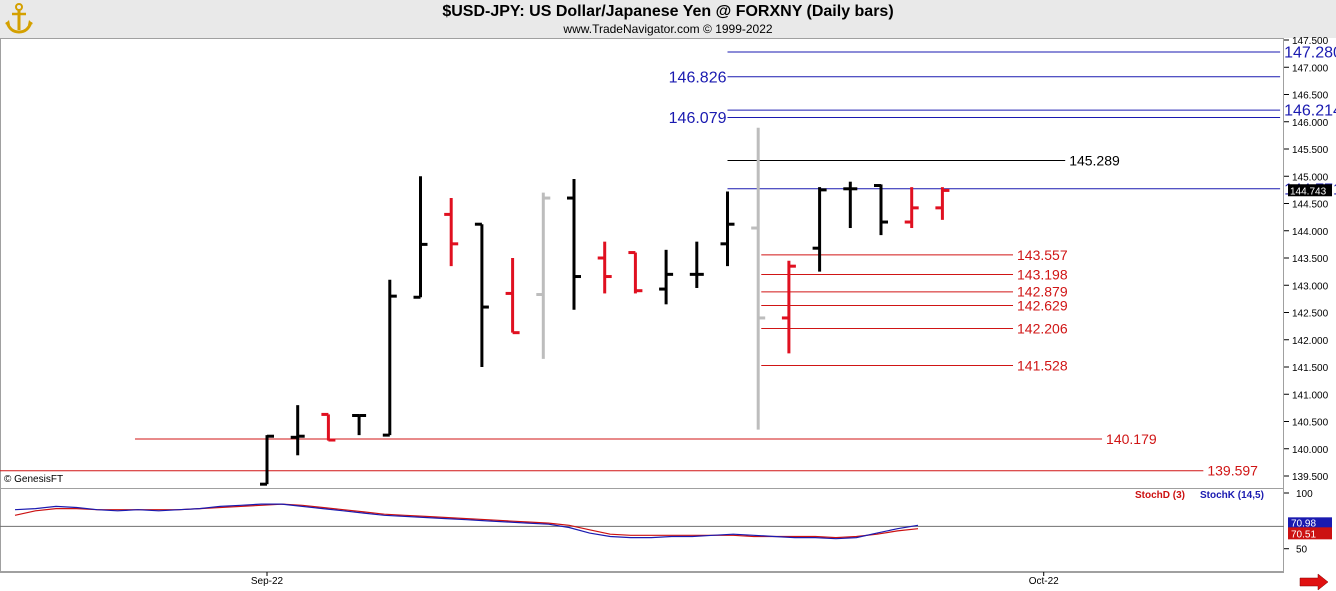  What do you see at coordinates (698, 118) in the screenshot?
I see `level-label: 146.079` at bounding box center [698, 118].